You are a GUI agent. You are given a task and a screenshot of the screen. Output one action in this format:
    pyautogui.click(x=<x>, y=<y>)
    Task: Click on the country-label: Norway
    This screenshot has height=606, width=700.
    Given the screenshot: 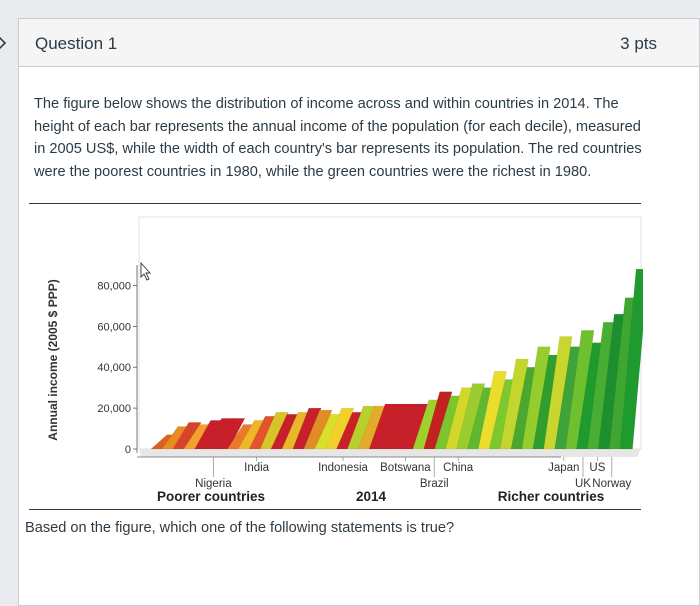 What is the action you would take?
    pyautogui.click(x=611, y=484)
    